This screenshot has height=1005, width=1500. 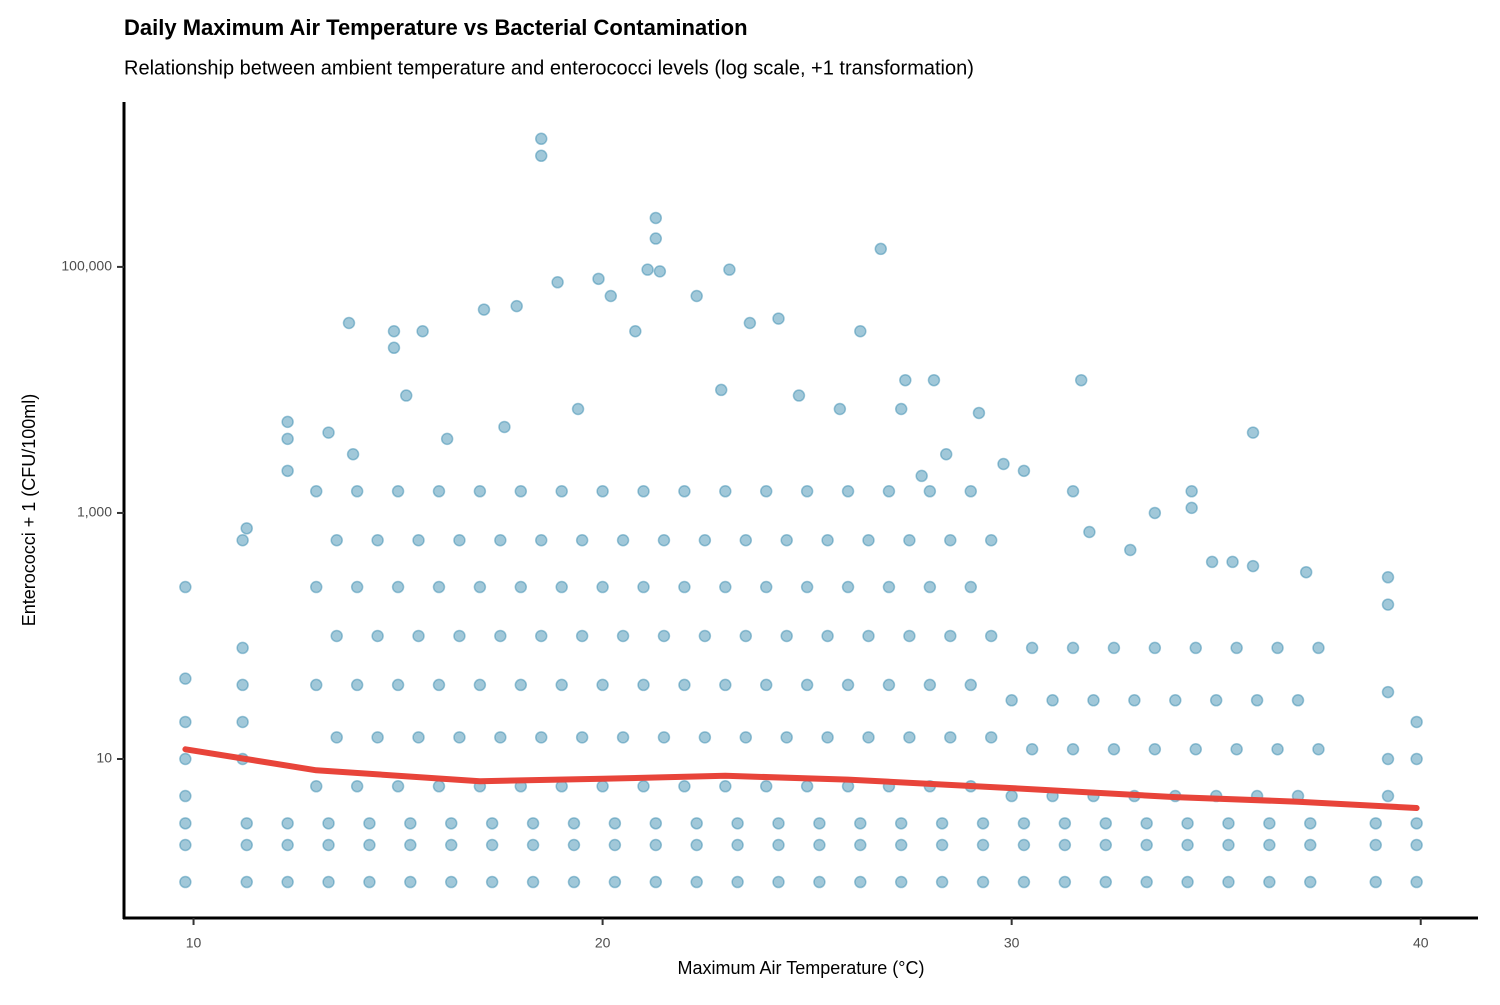 What do you see at coordinates (29, 510) in the screenshot?
I see `y-axis-label: Enterococci + 1 (CFU/100ml)` at bounding box center [29, 510].